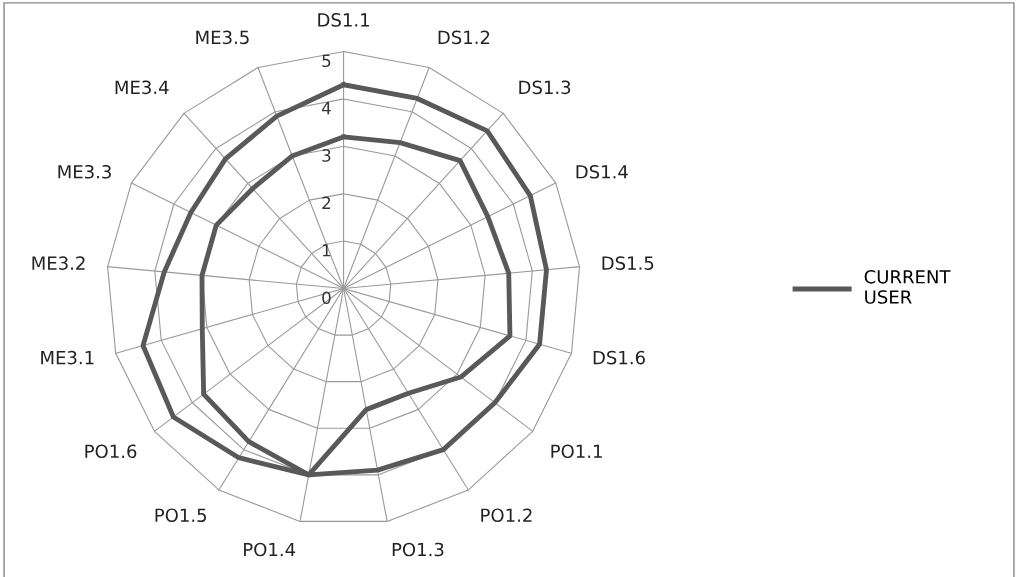 Image resolution: width=1018 pixels, height=577 pixels. What do you see at coordinates (326, 61) in the screenshot?
I see `y-tick-label: 5` at bounding box center [326, 61].